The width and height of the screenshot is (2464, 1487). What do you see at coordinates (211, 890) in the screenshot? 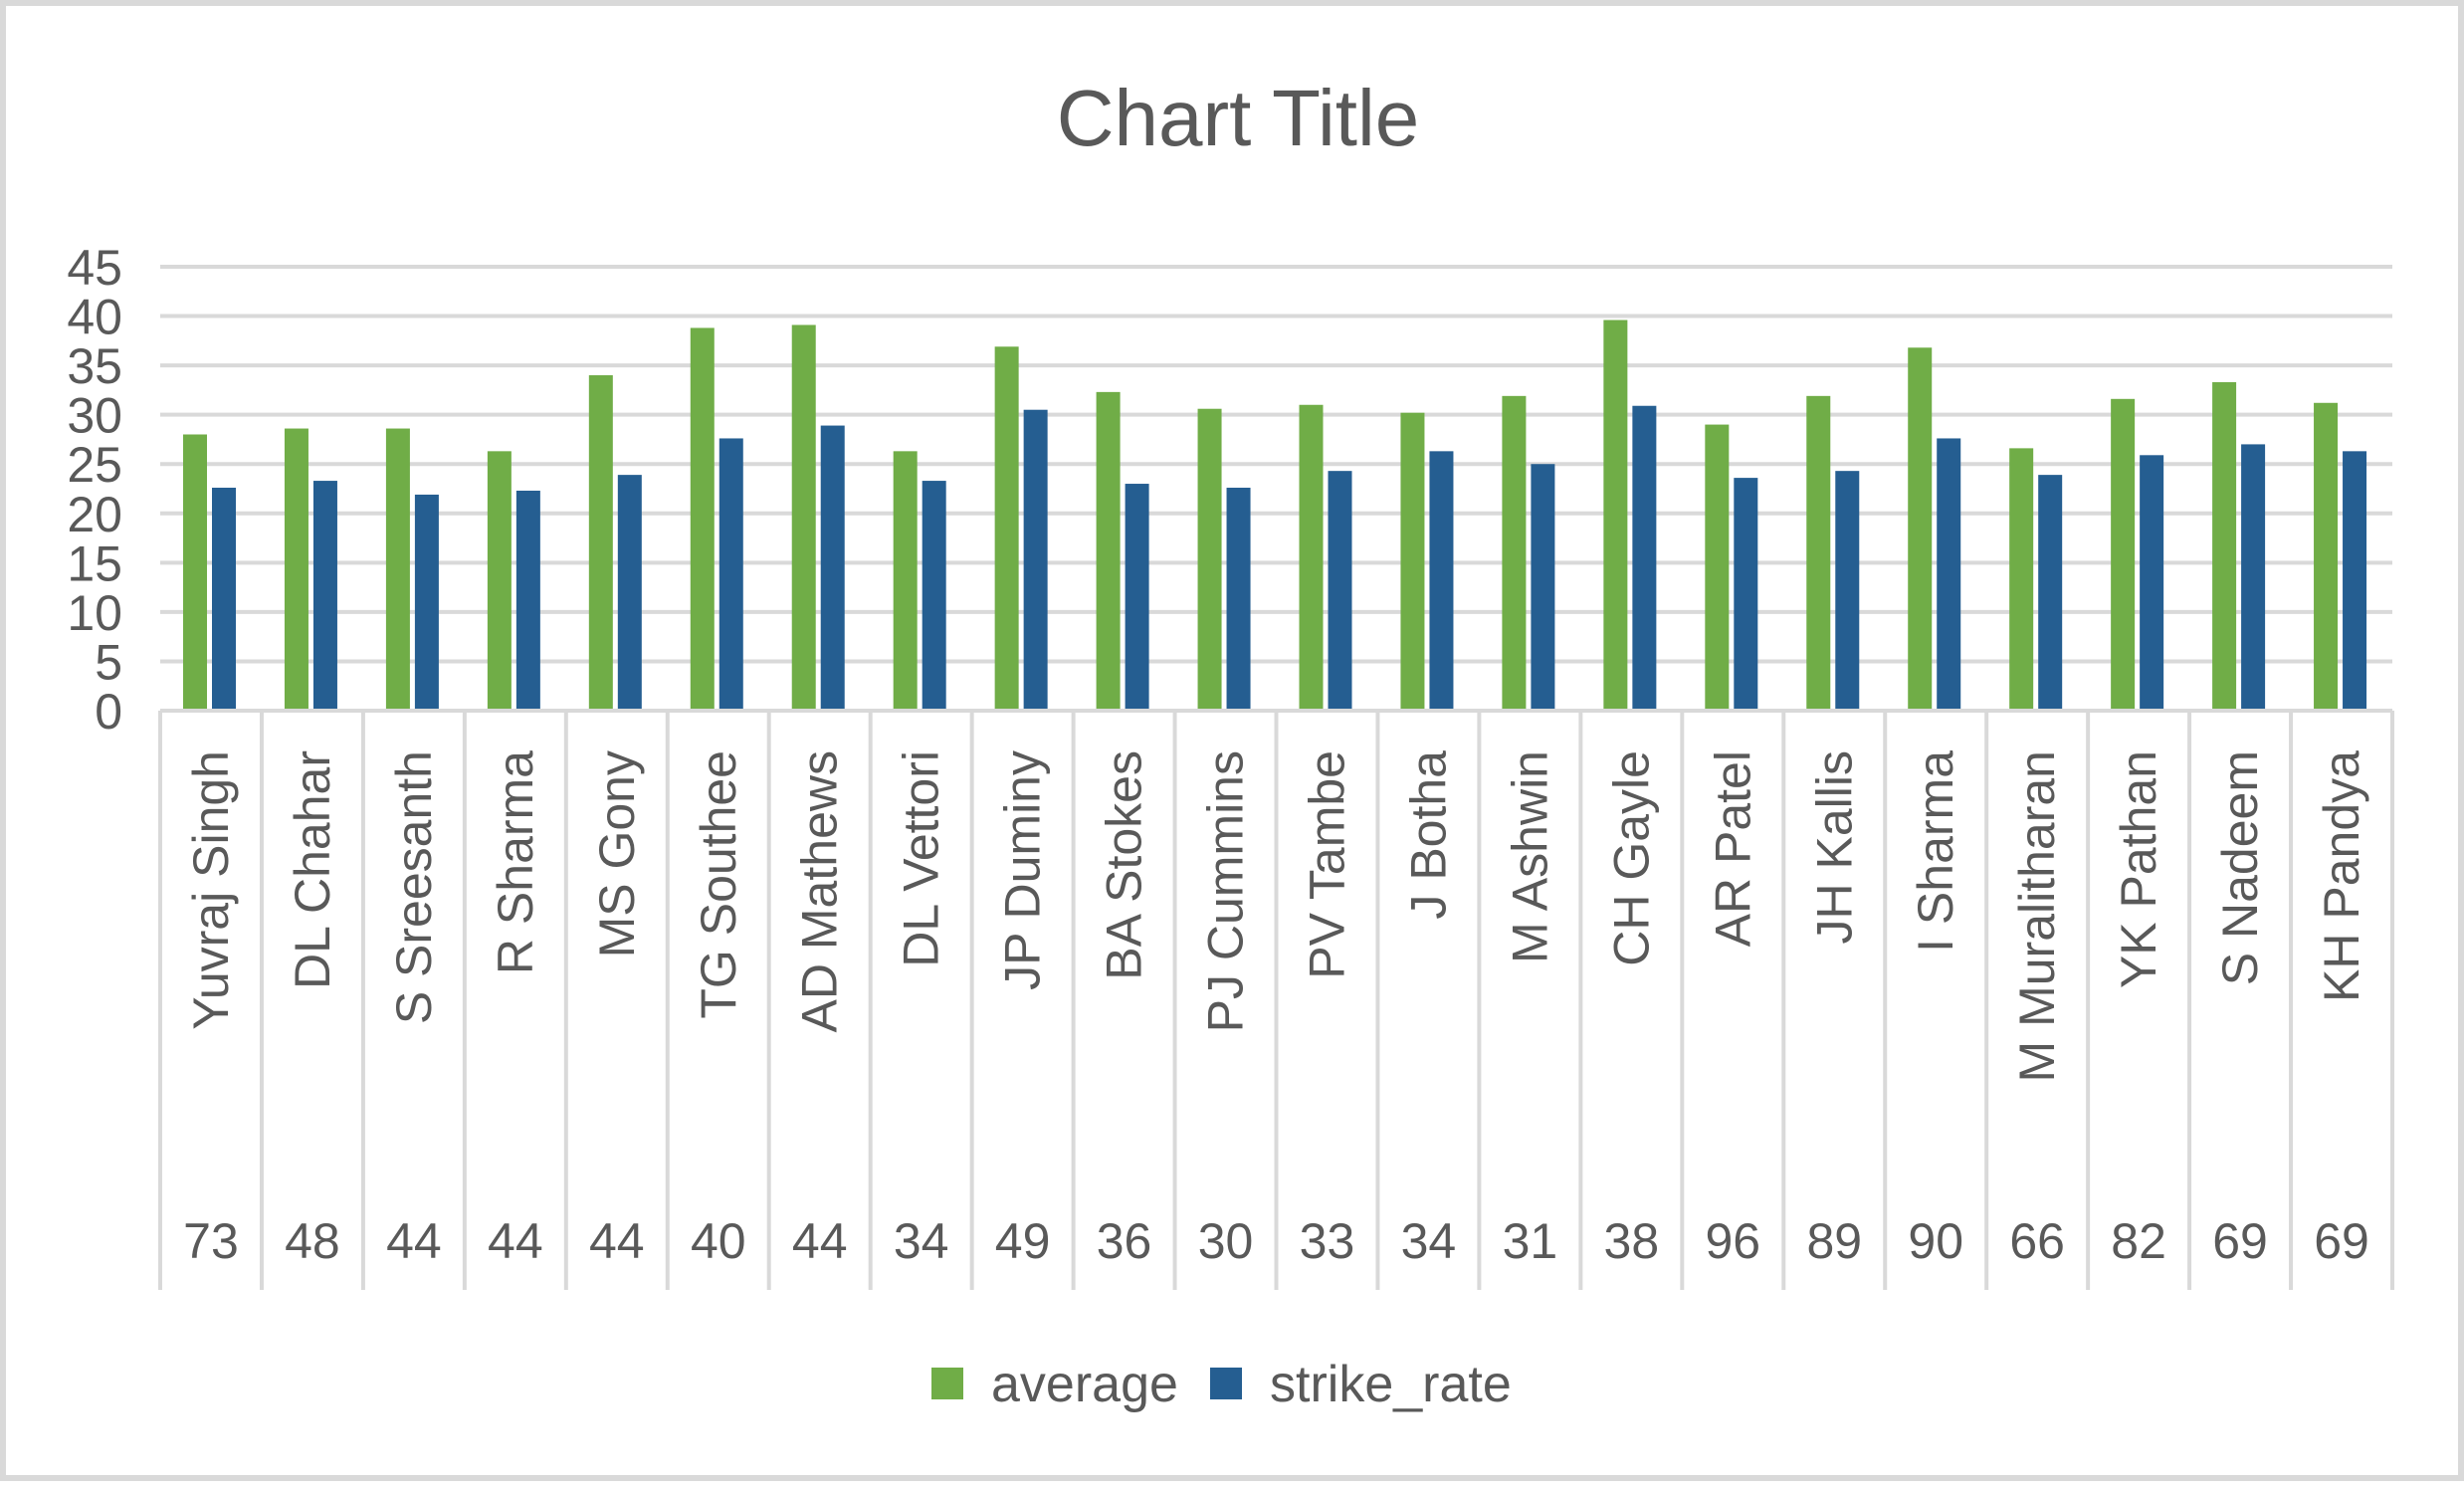
I see `x-tick-label: Yuvraj Singh` at bounding box center [211, 890].